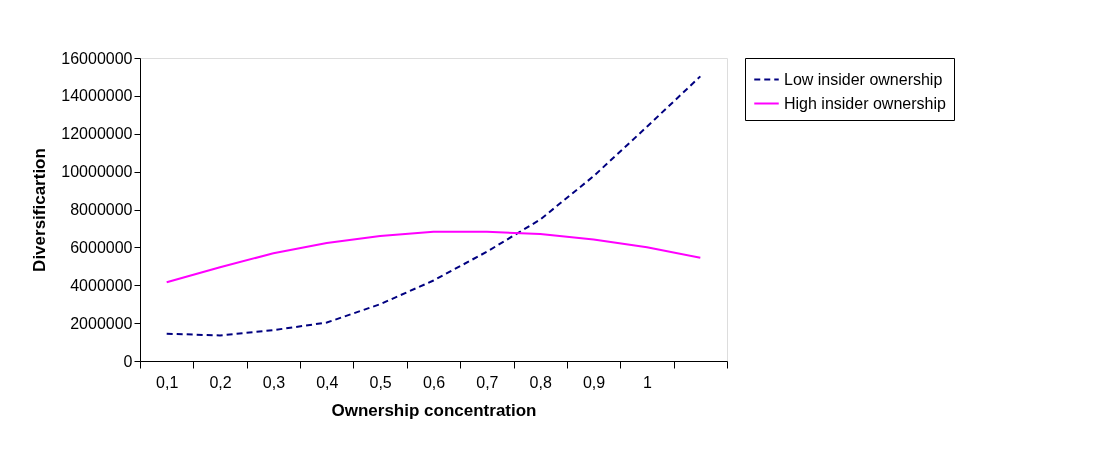 The width and height of the screenshot is (1110, 474). What do you see at coordinates (434, 382) in the screenshot?
I see `x-tick-label: 0,6` at bounding box center [434, 382].